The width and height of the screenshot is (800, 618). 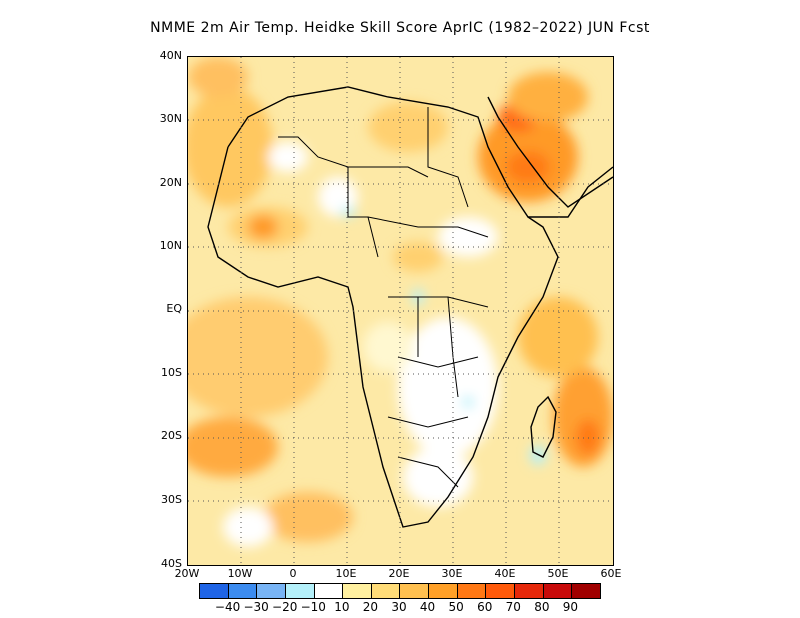 I want to click on colorbar-label: 20, so click(x=370, y=607).